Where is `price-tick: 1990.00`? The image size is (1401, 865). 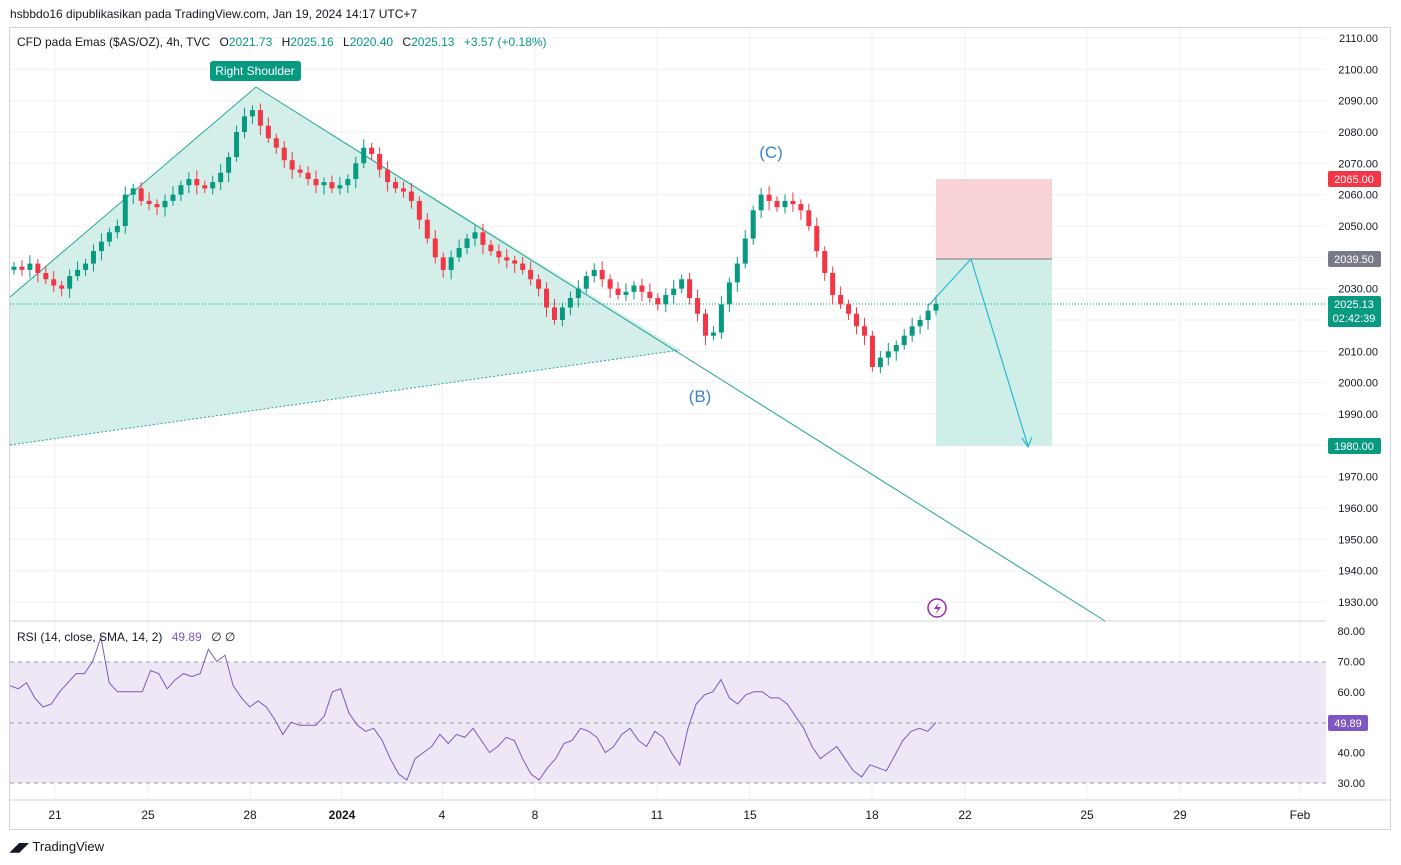
price-tick: 1990.00 is located at coordinates (1358, 415).